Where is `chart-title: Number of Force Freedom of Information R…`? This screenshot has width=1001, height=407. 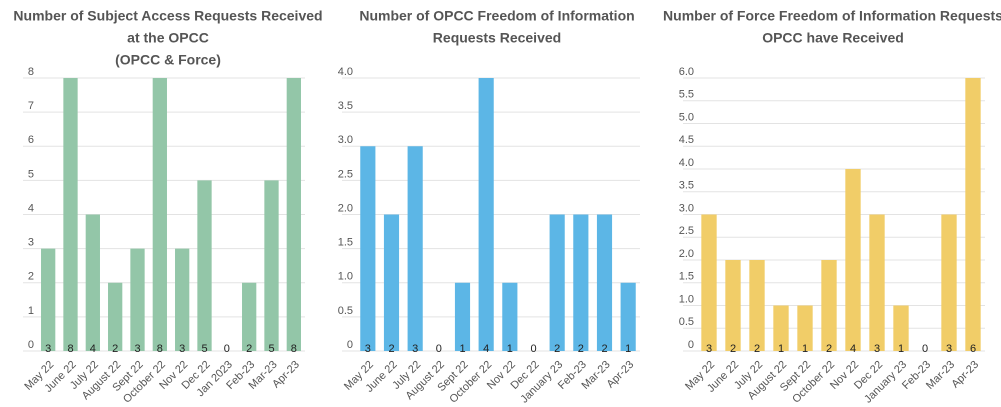
chart-title: Number of Force Freedom of Information R… is located at coordinates (832, 16).